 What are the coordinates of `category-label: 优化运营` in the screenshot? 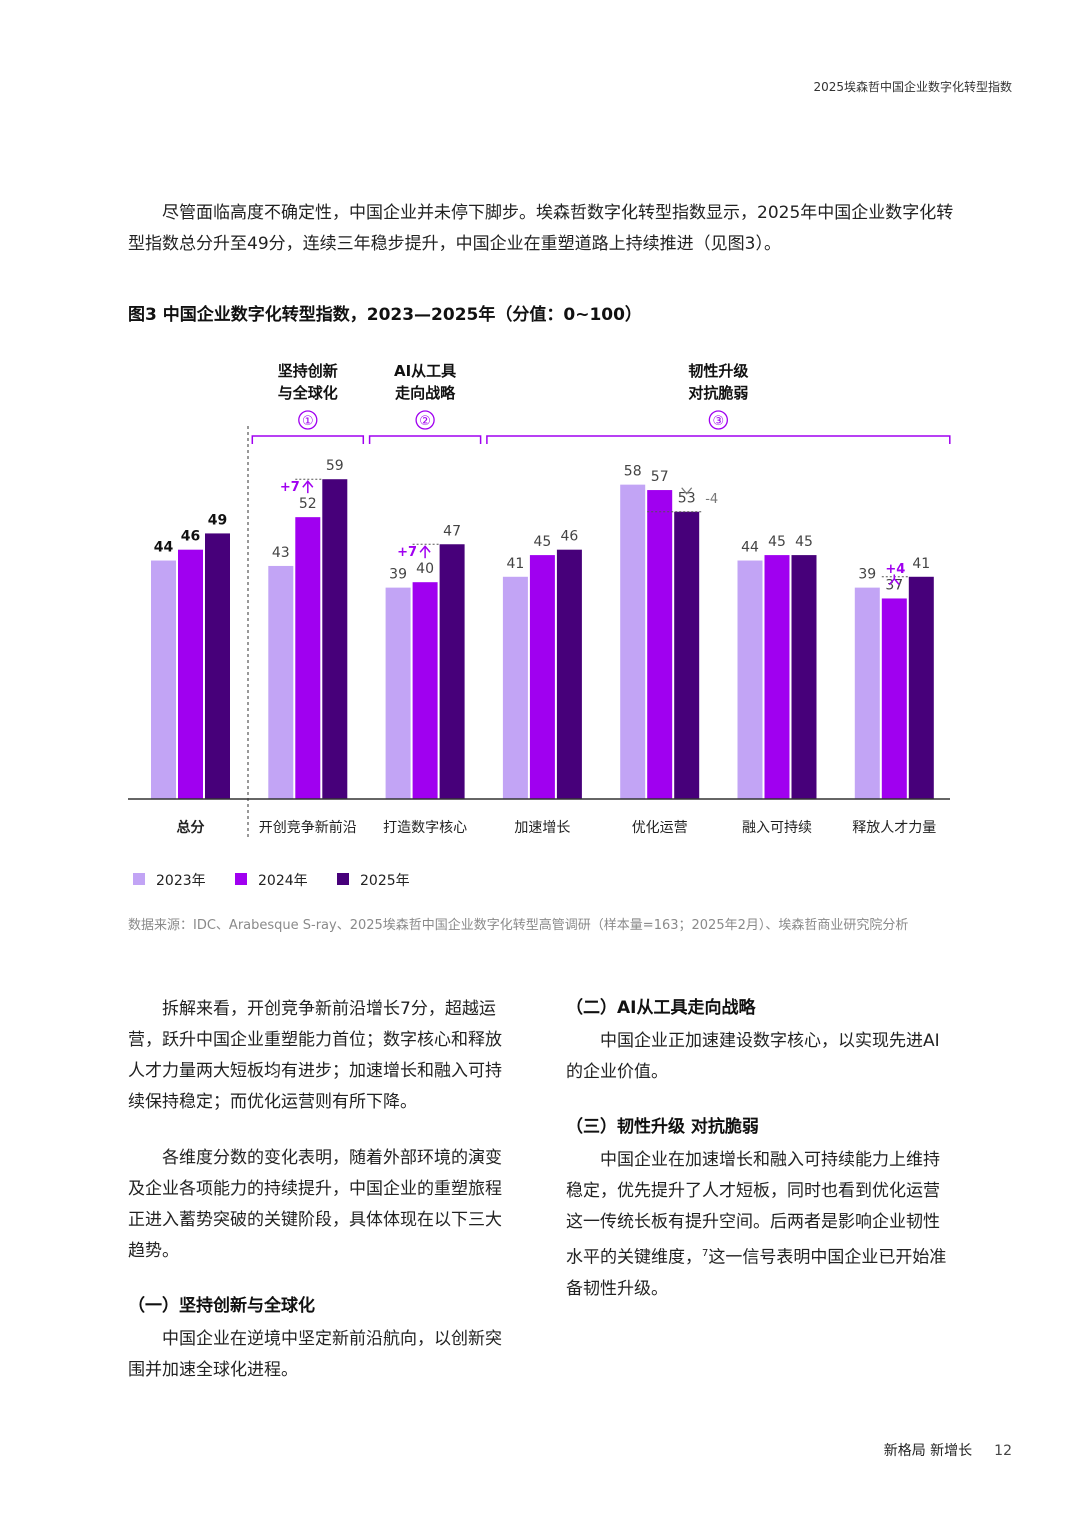 It's located at (660, 828).